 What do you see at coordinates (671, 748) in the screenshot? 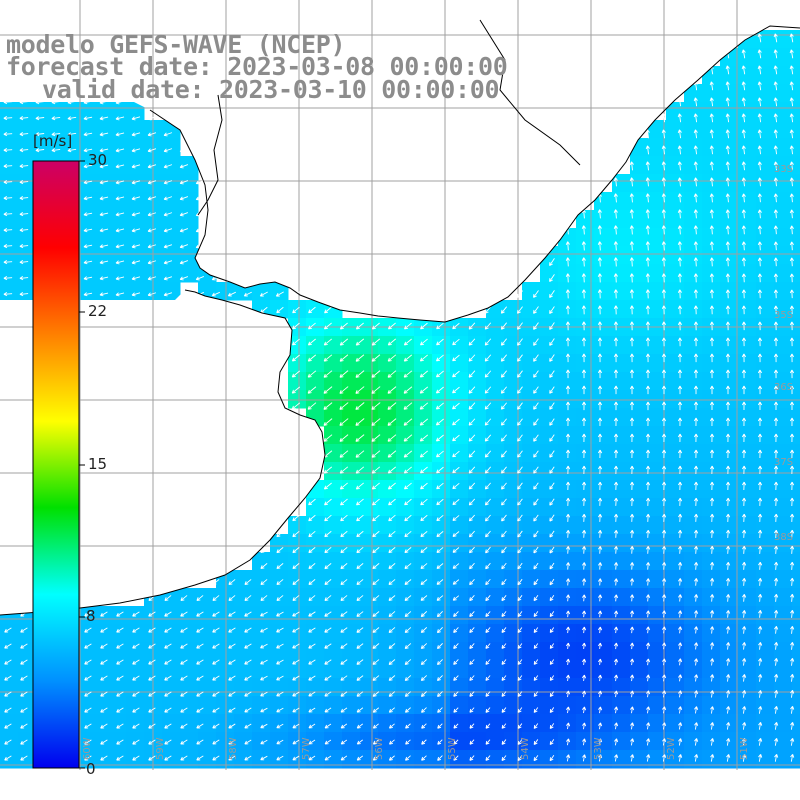
I see `lon-label: 52W` at bounding box center [671, 748].